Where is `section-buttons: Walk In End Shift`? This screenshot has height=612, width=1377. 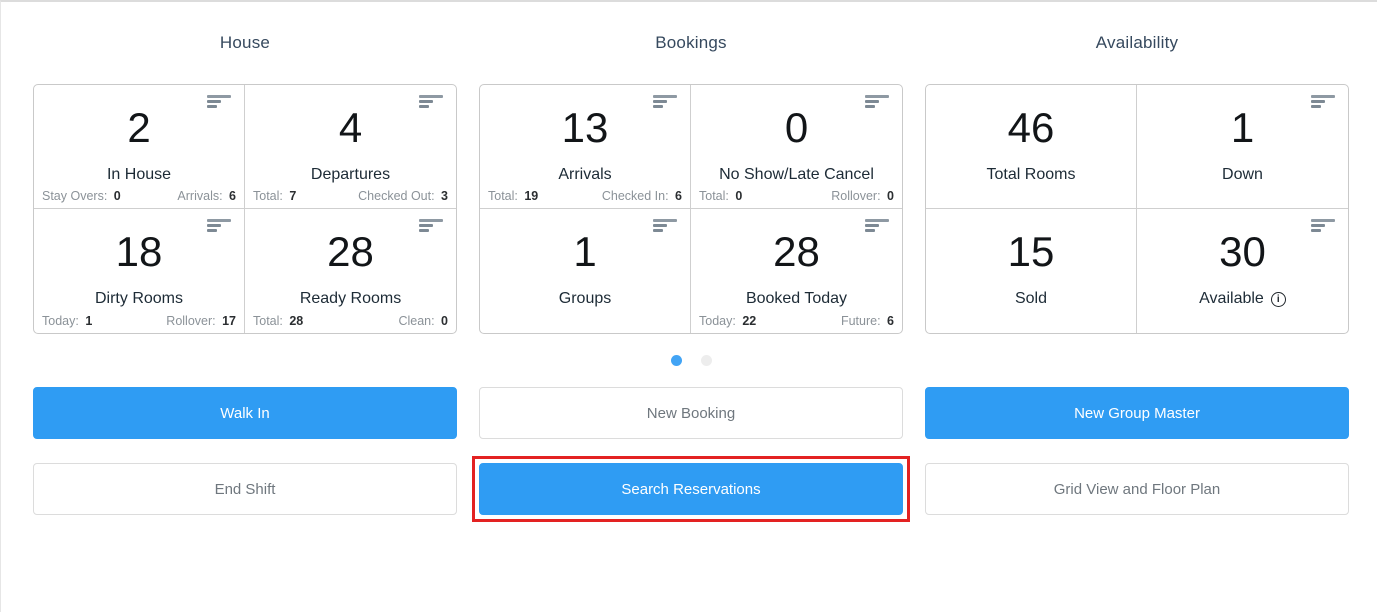 section-buttons: Walk In End Shift is located at coordinates (245, 451).